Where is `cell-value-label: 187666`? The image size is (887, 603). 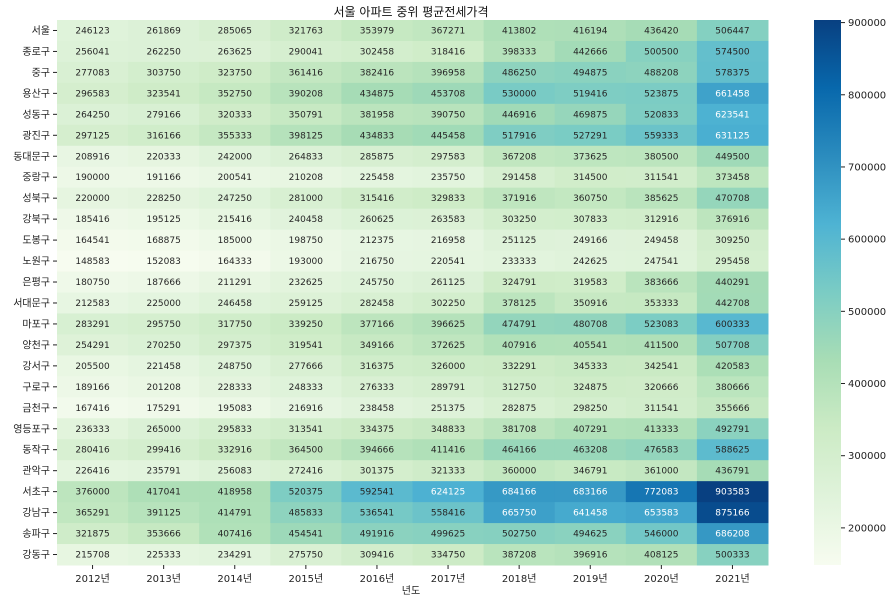 cell-value-label: 187666 is located at coordinates (163, 283).